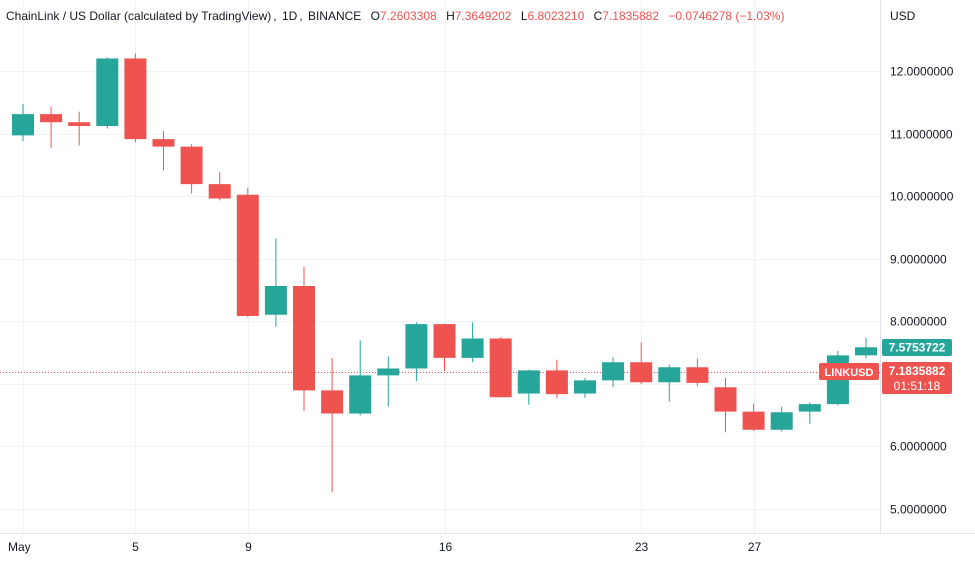  I want to click on symbol-tag: LINKUSD, so click(849, 371).